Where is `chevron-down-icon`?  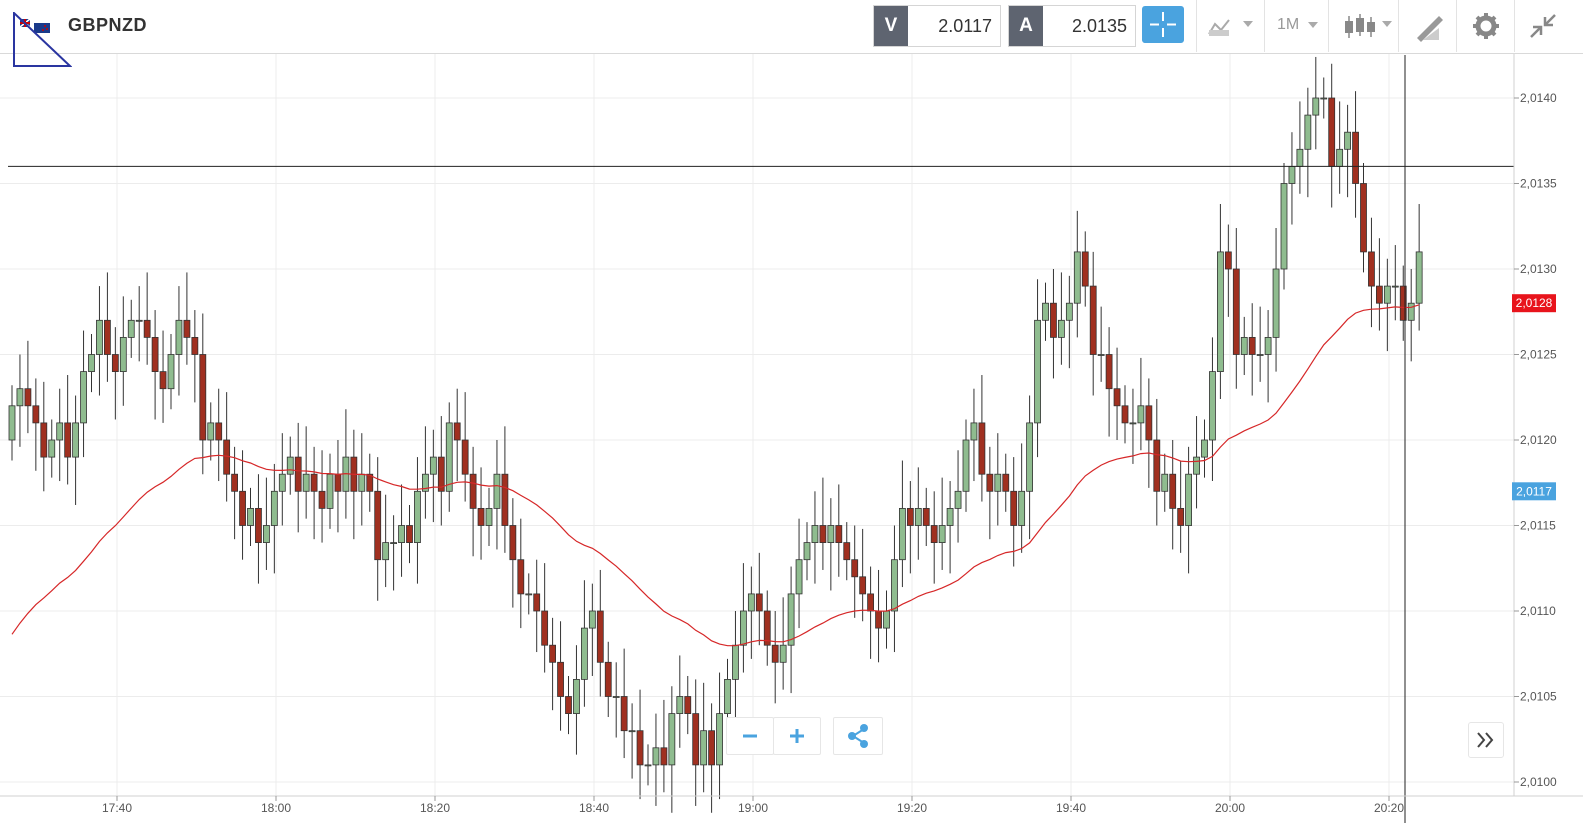
chevron-down-icon is located at coordinates (1313, 25).